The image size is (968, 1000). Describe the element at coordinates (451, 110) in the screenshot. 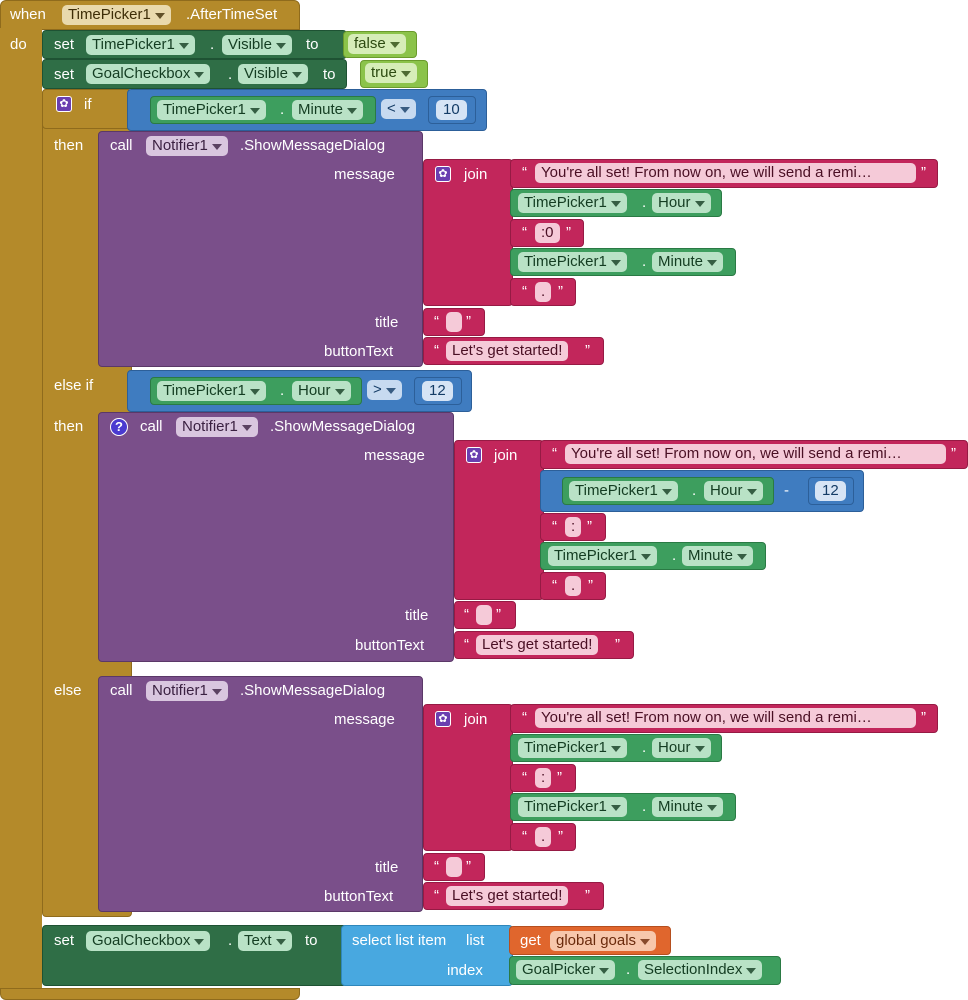

I see `number-10: 10` at that location.